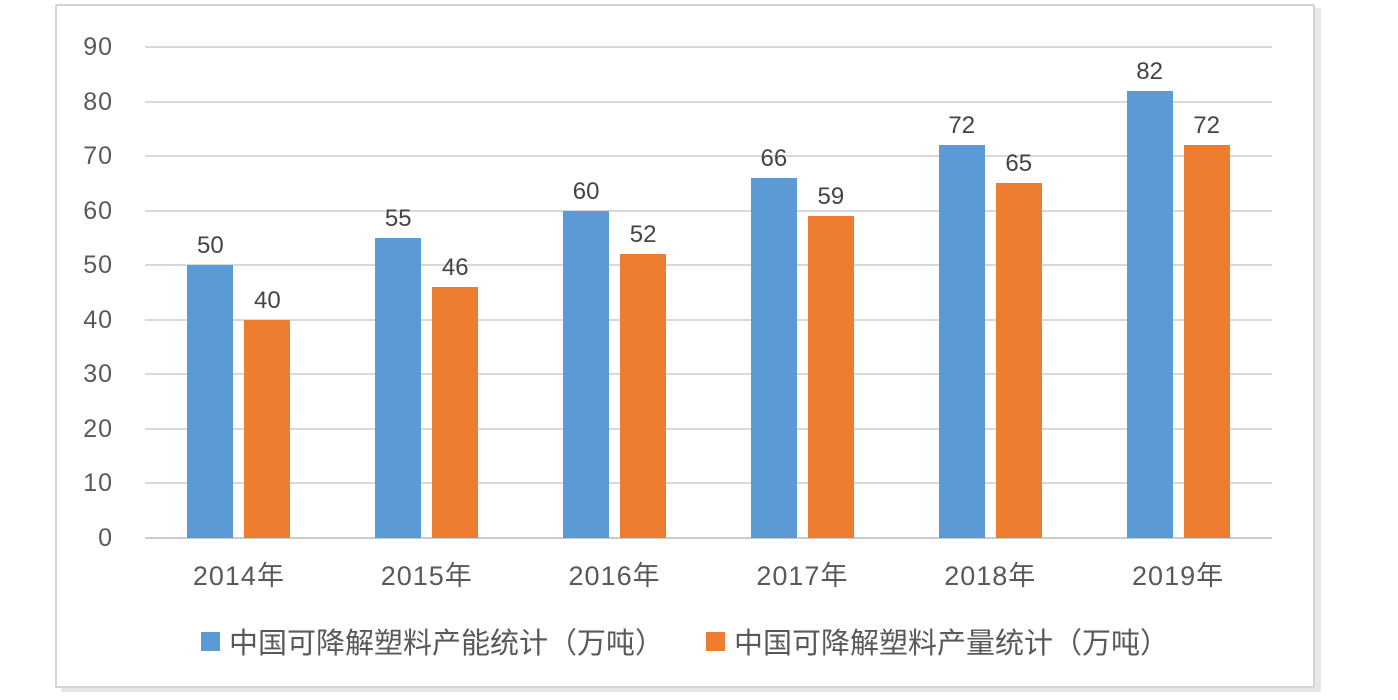 The height and width of the screenshot is (700, 1398). I want to click on y-tick-label: 70, so click(98, 156).